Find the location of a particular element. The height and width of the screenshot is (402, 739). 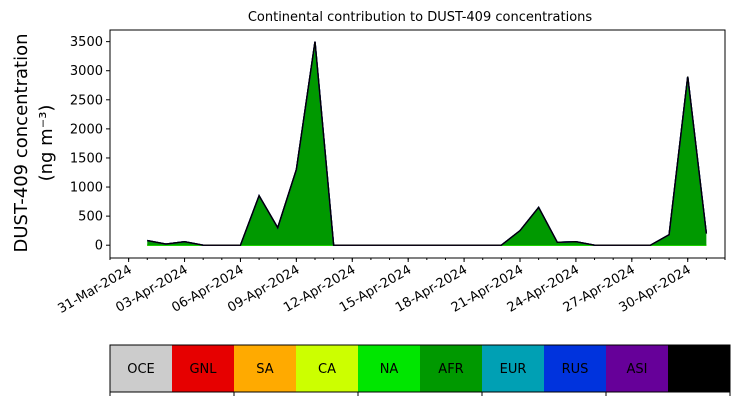

legend-label: SA is located at coordinates (264, 369).